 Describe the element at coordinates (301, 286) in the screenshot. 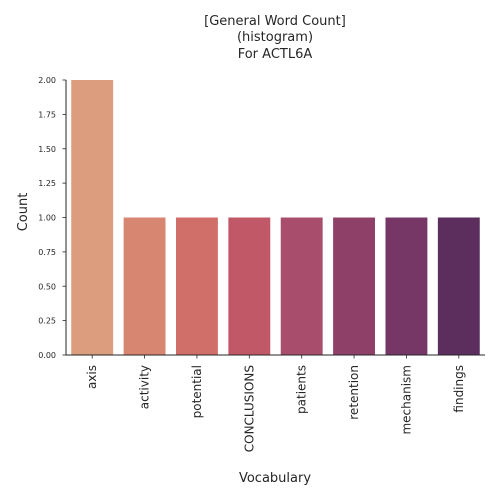

I see `bar-patients` at that location.